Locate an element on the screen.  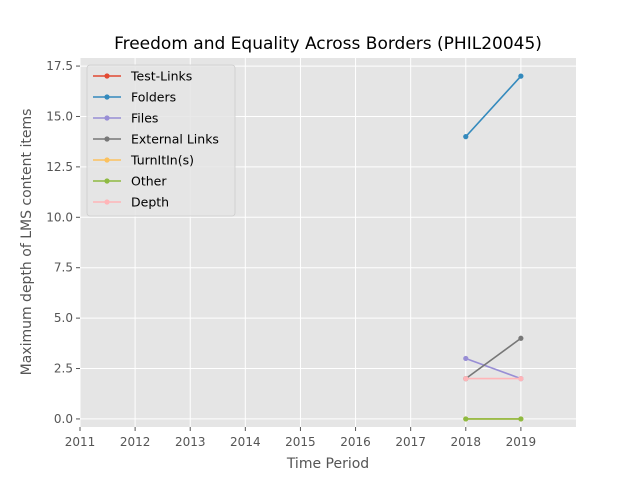
y-tick-label: 5.0 is located at coordinates (63, 318).